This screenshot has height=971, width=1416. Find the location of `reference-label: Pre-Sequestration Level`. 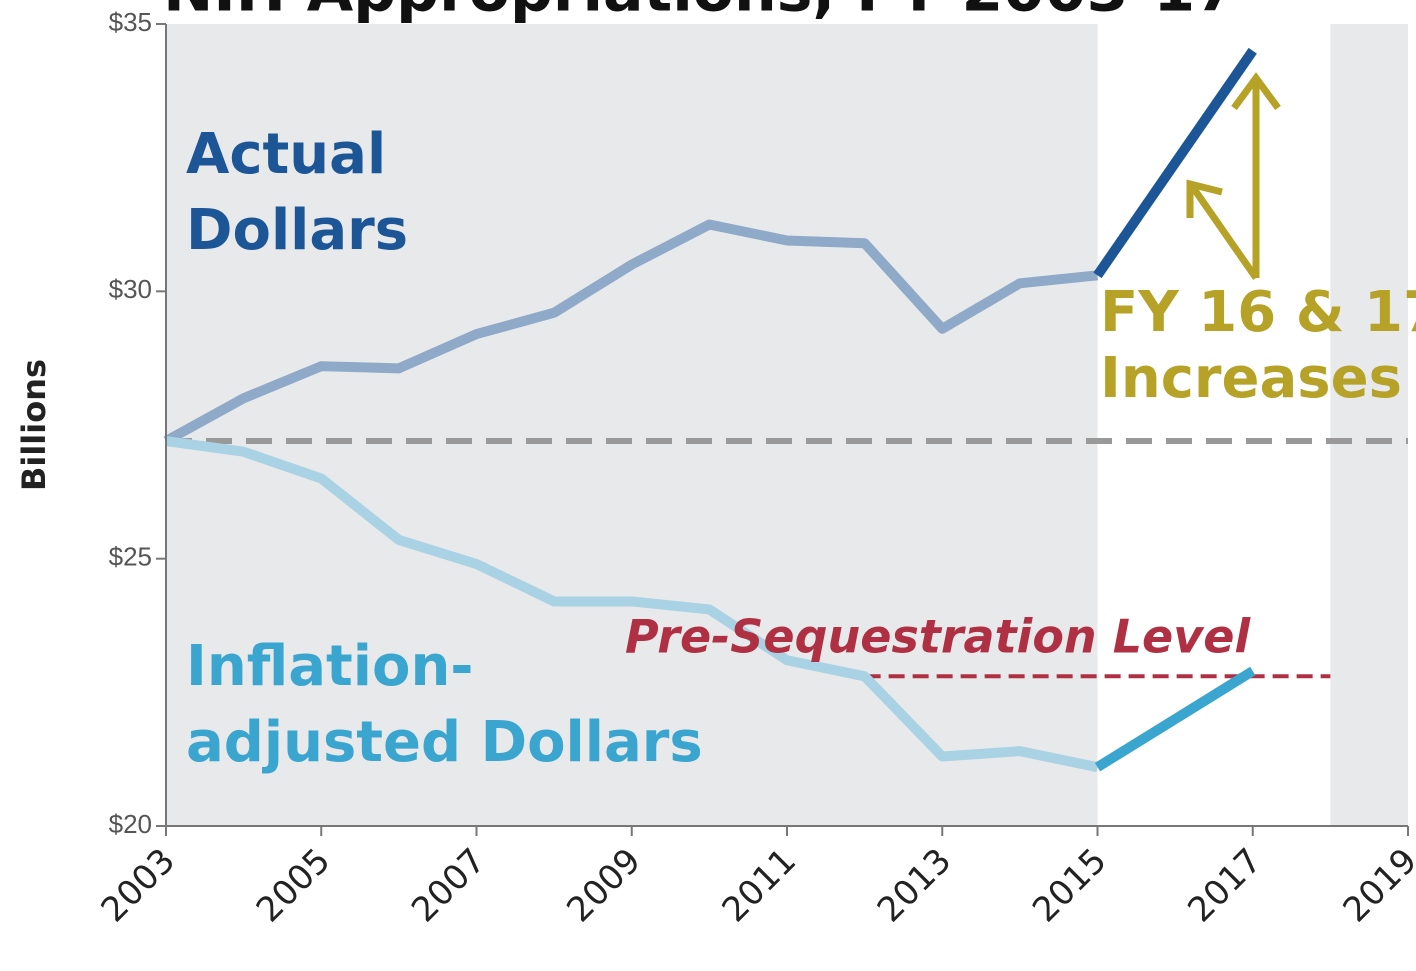

reference-label: Pre-Sequestration Level is located at coordinates (938, 637).